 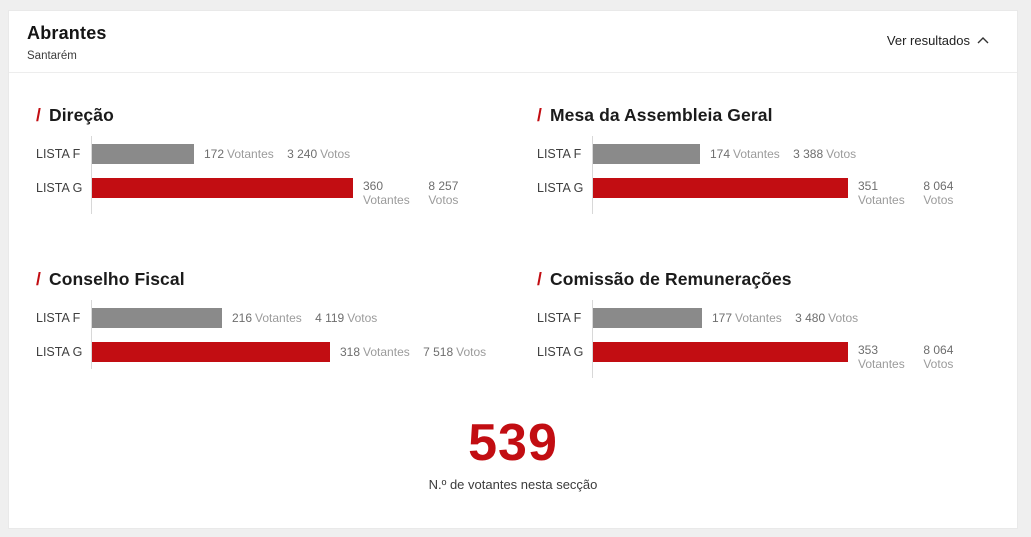 I want to click on votantes-value-group: 172 Votantes, so click(x=239, y=154).